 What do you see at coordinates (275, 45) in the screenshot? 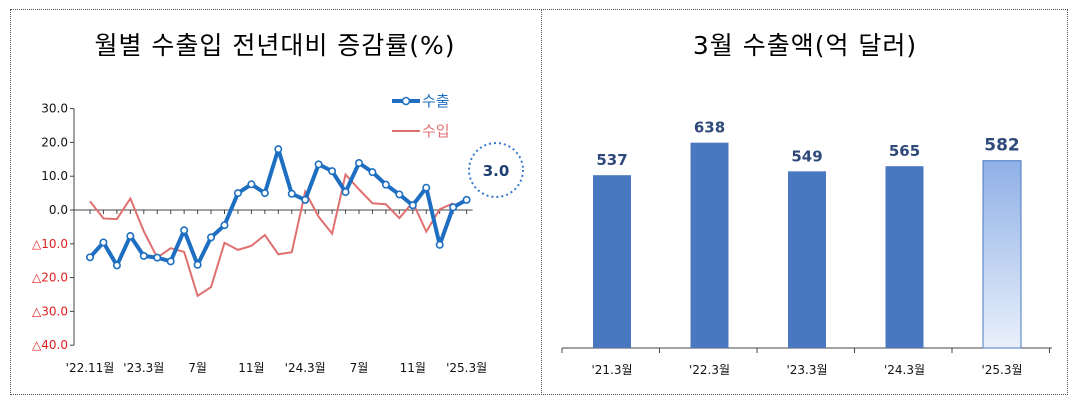
I see `line-chart-title: 월별 수출입 전년대비 증감률(%)` at bounding box center [275, 45].